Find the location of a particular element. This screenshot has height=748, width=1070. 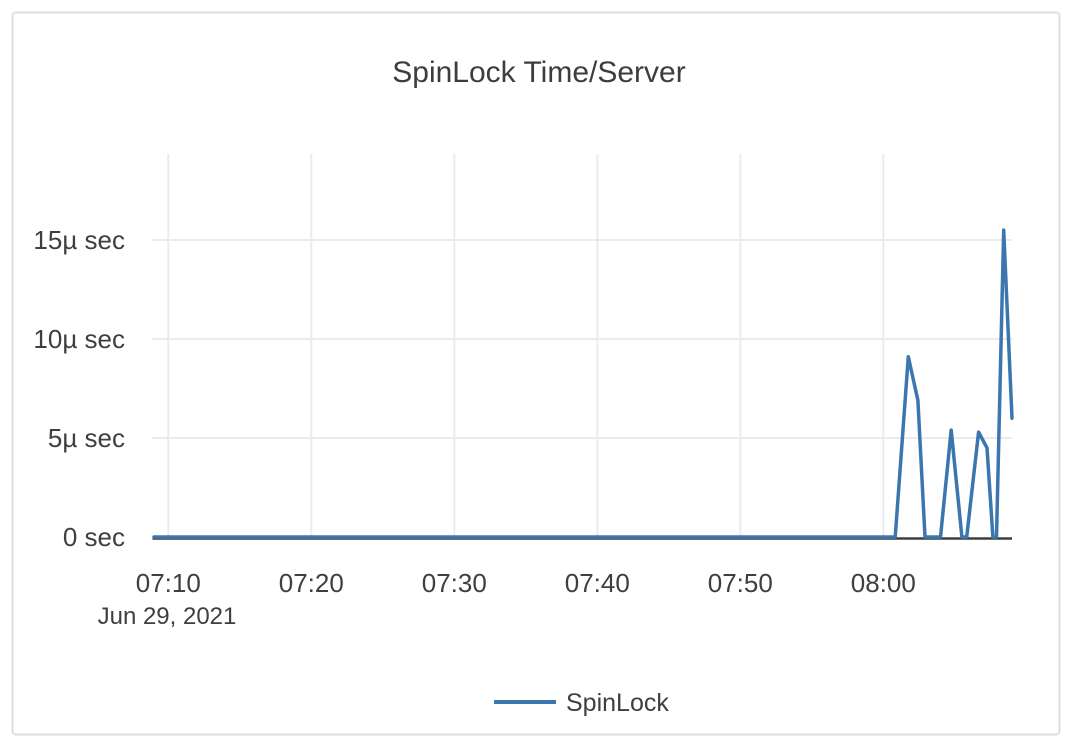

x-tick-label: 08:00 is located at coordinates (883, 583).